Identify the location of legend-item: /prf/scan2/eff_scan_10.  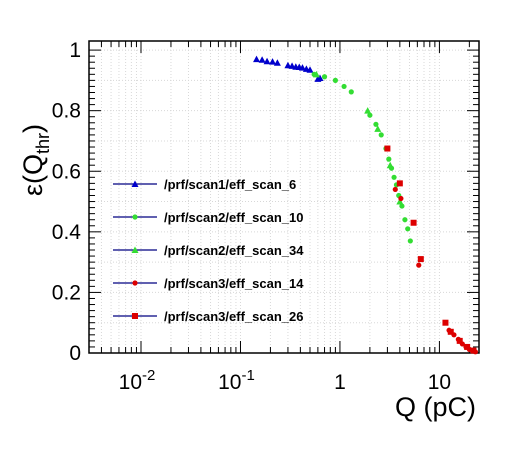
(208, 217).